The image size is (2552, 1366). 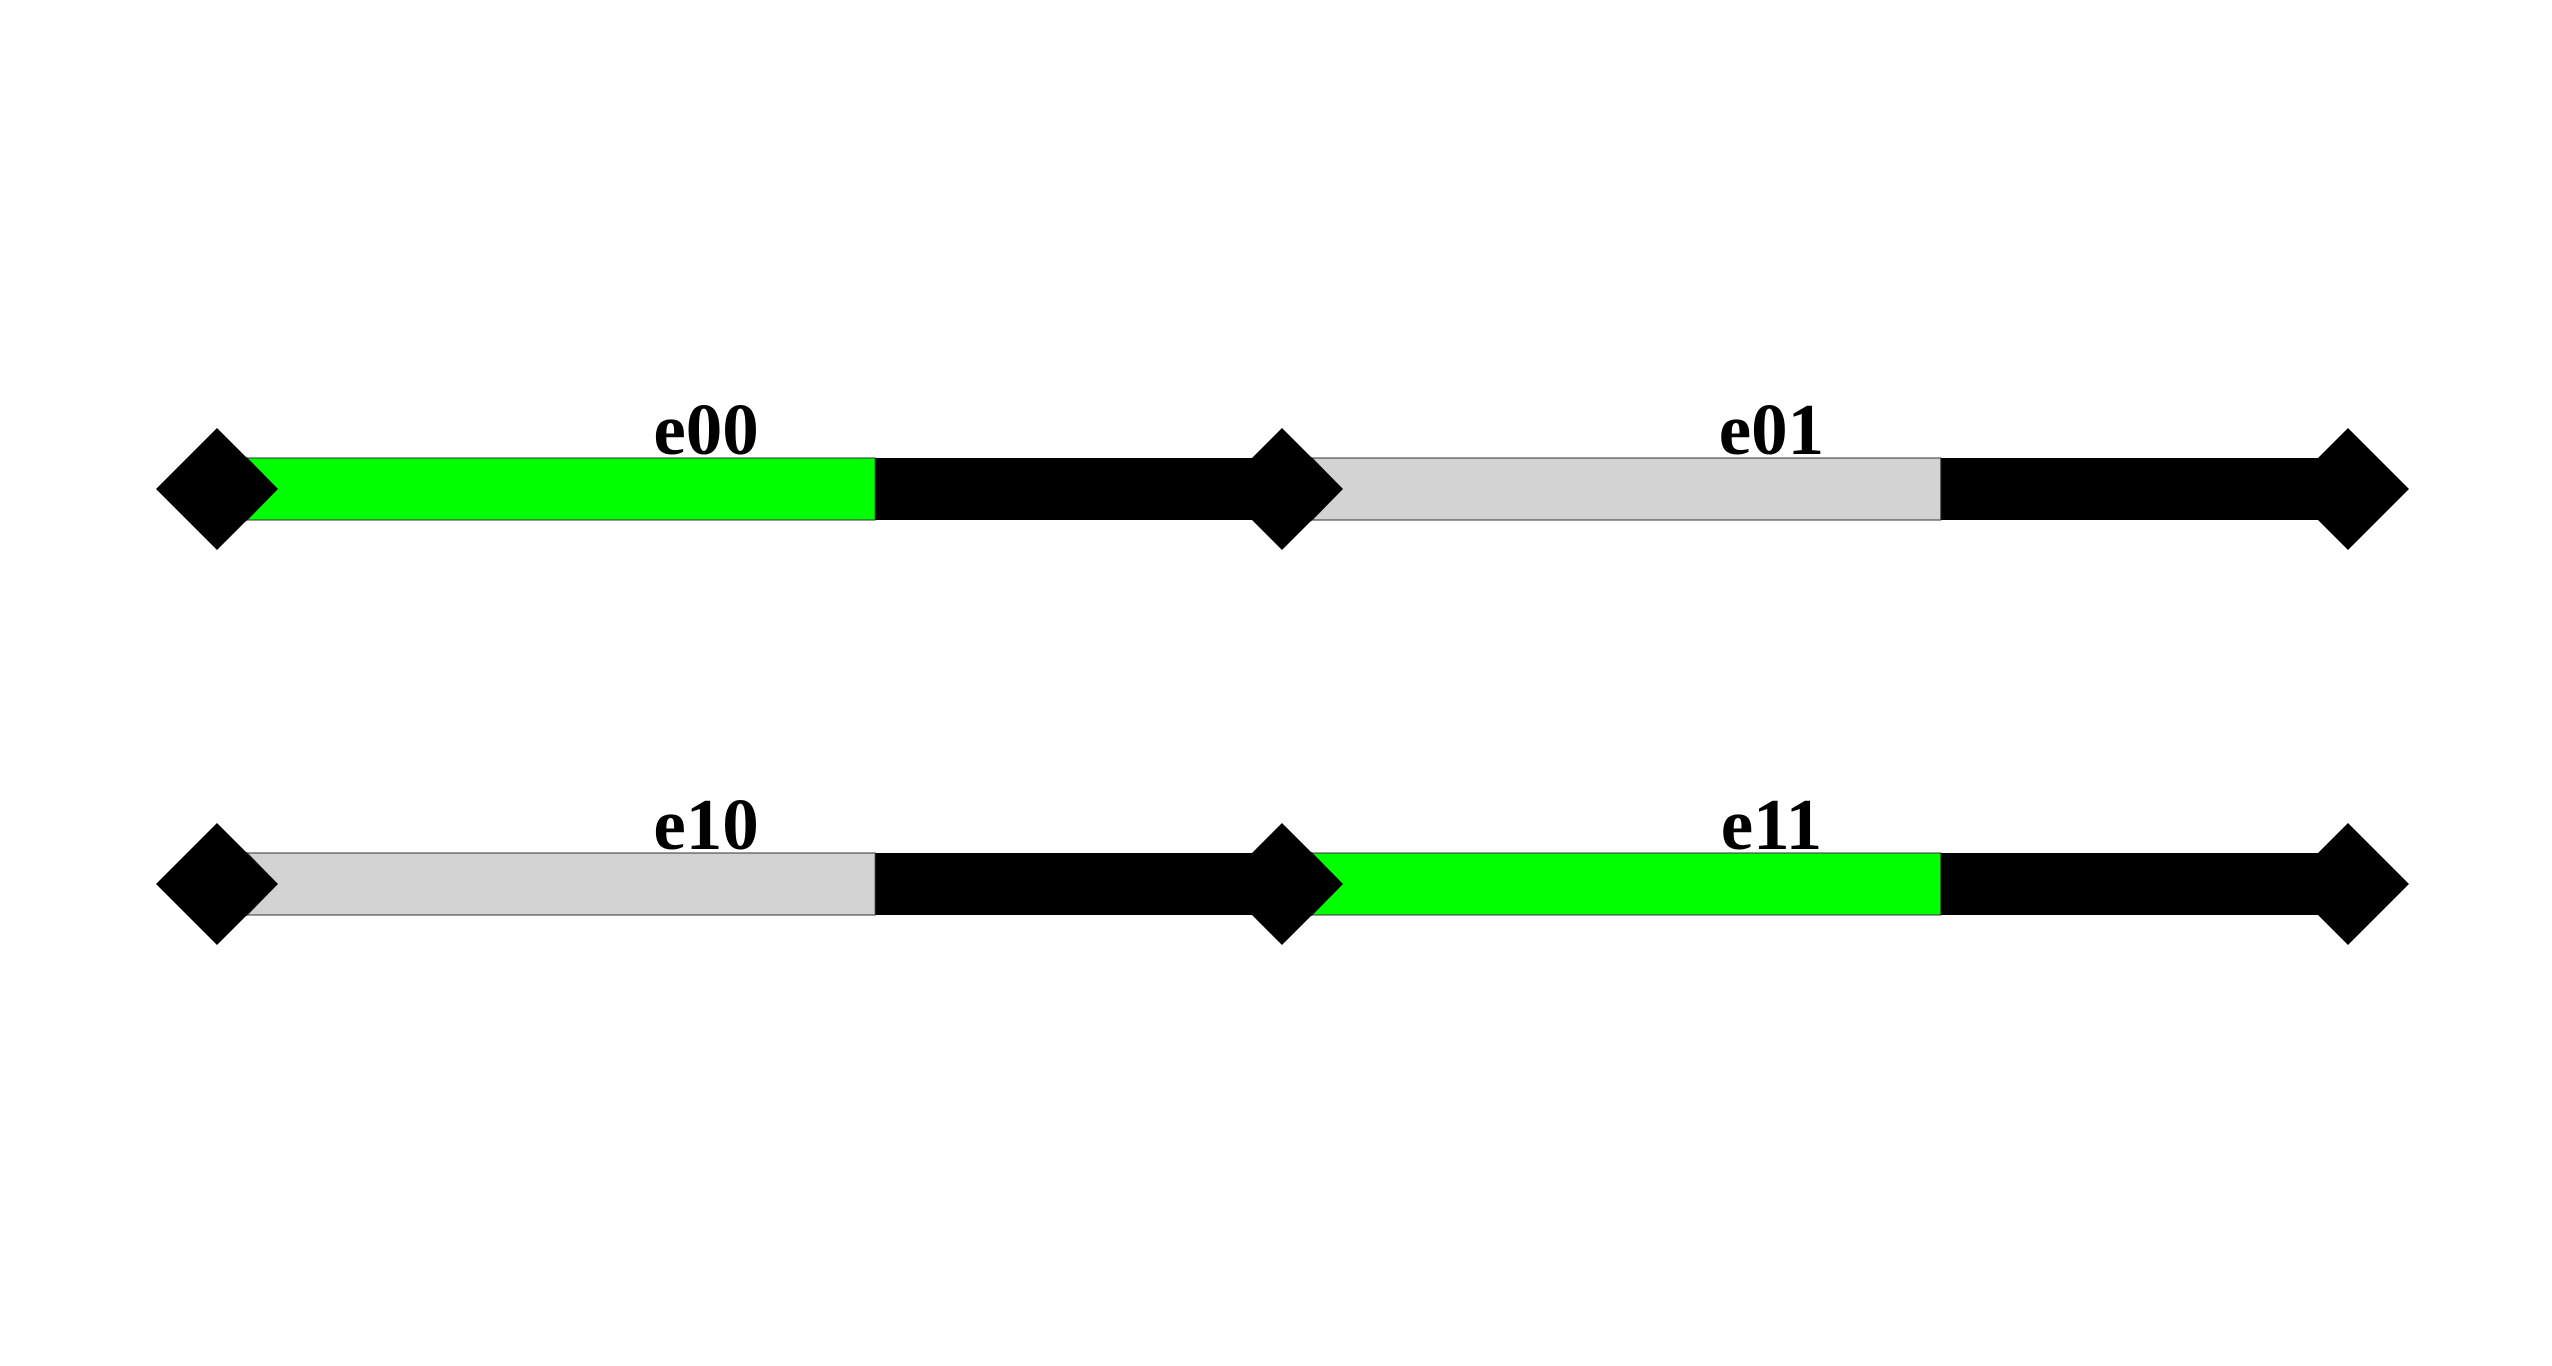 What do you see at coordinates (217, 489) in the screenshot?
I see `node-diamond-r0-left` at bounding box center [217, 489].